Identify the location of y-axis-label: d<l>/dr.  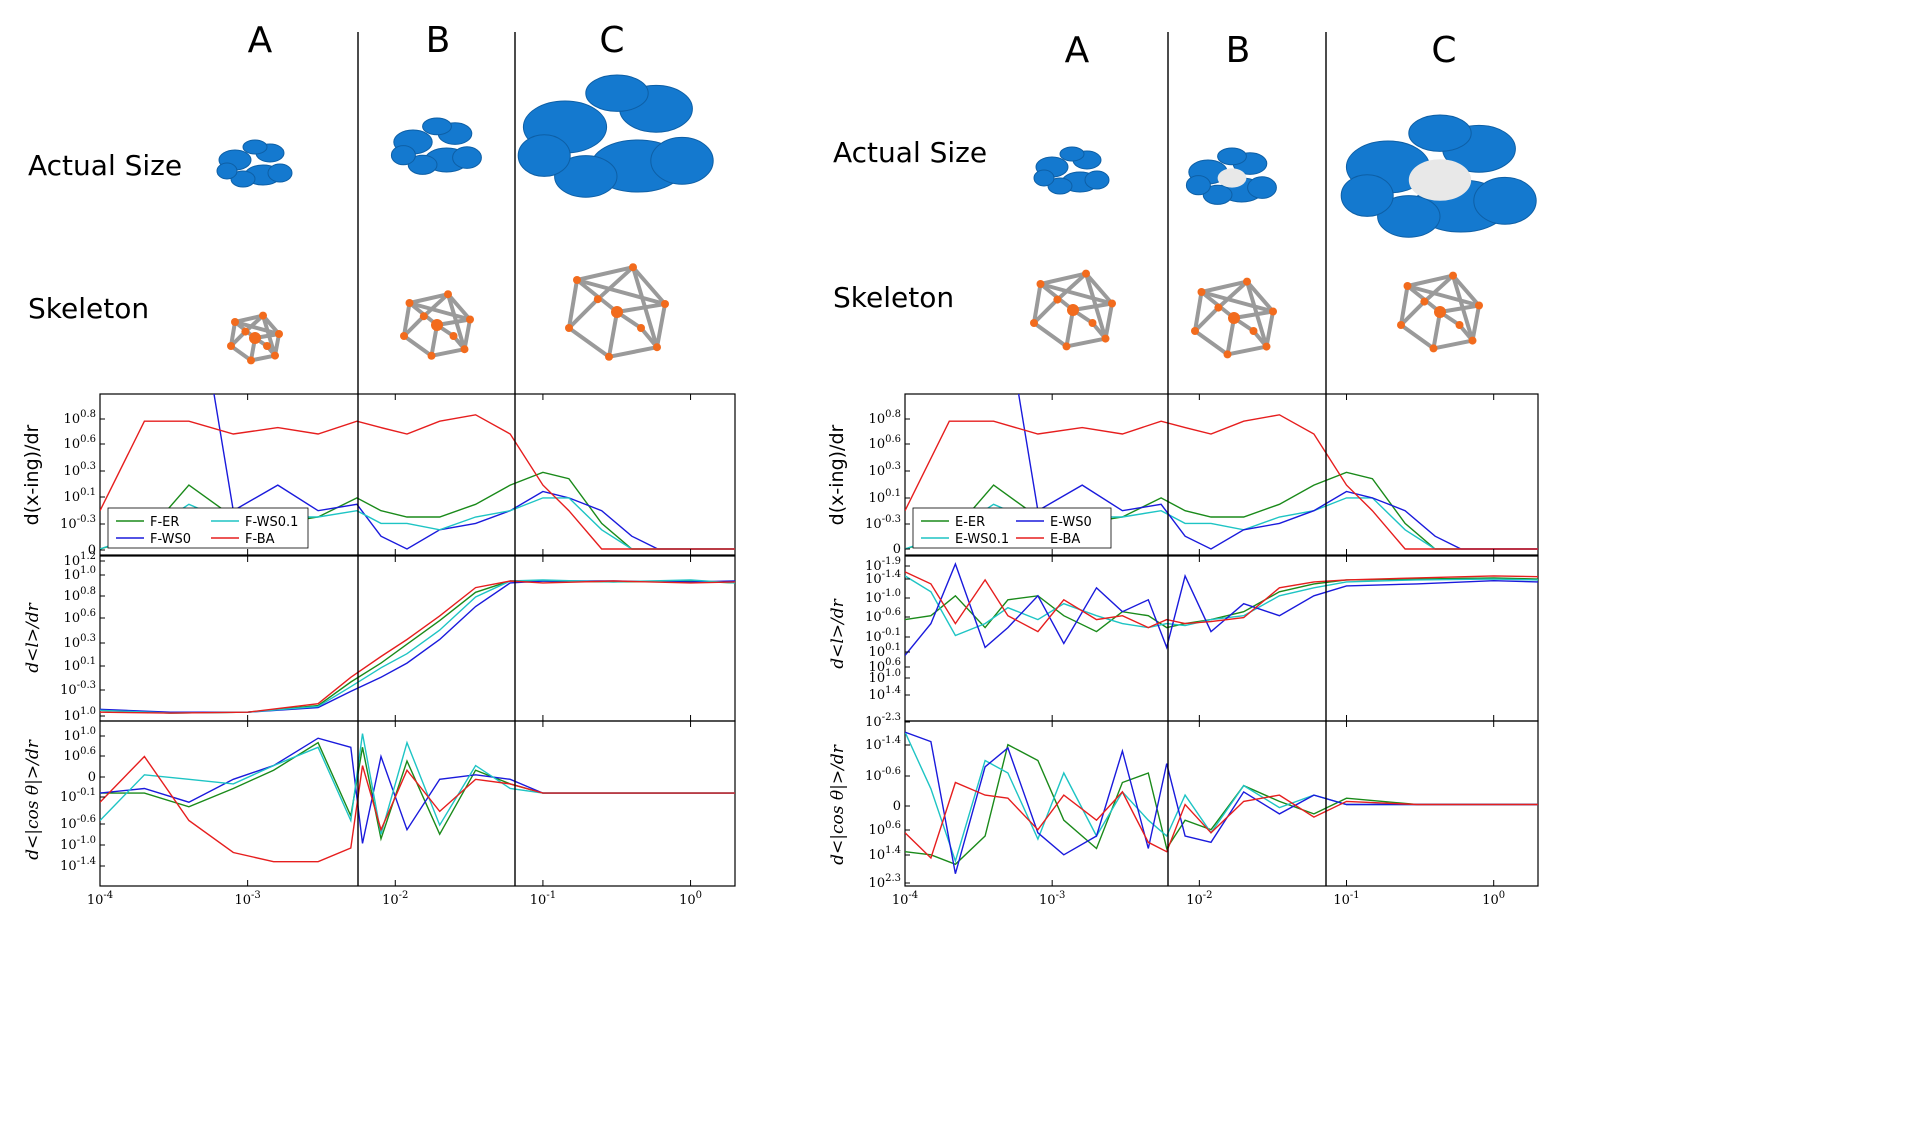
(838, 633).